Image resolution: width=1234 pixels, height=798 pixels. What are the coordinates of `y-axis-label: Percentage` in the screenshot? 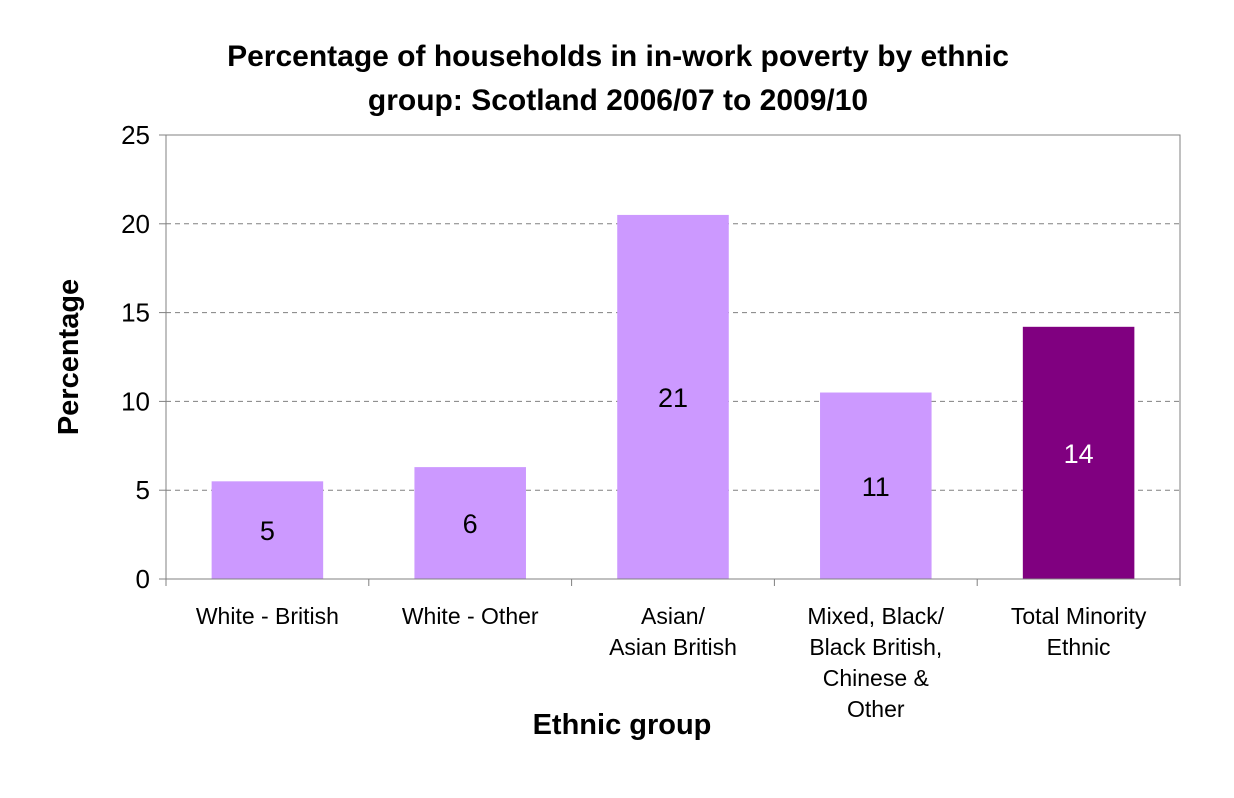 It's located at (69, 357).